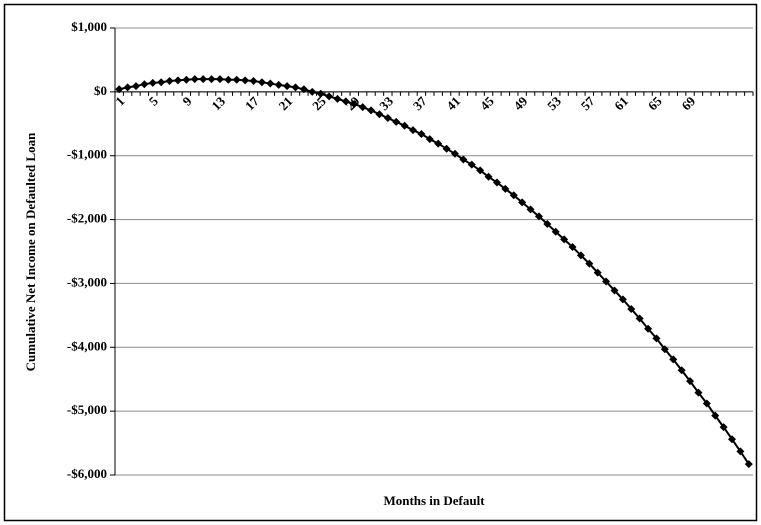 The height and width of the screenshot is (525, 761). What do you see at coordinates (87, 218) in the screenshot?
I see `y-tick-label: -$2,000` at bounding box center [87, 218].